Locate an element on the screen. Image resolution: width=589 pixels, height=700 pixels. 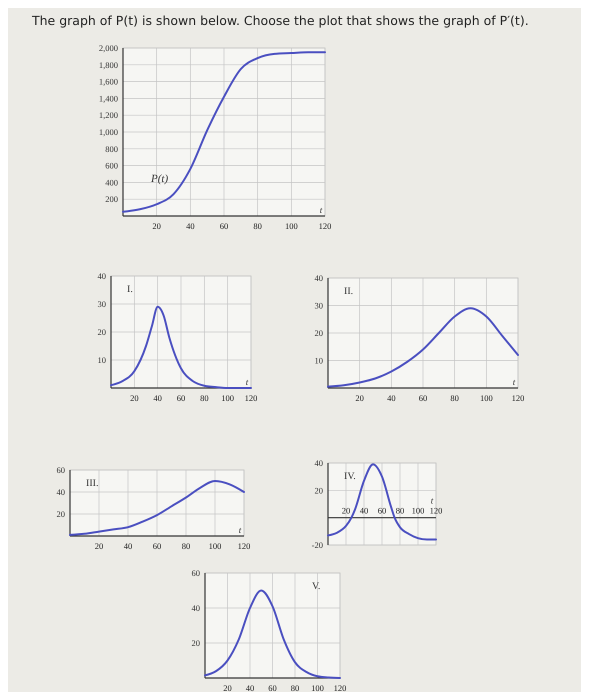
annotation: I. is located at coordinates (130, 289).